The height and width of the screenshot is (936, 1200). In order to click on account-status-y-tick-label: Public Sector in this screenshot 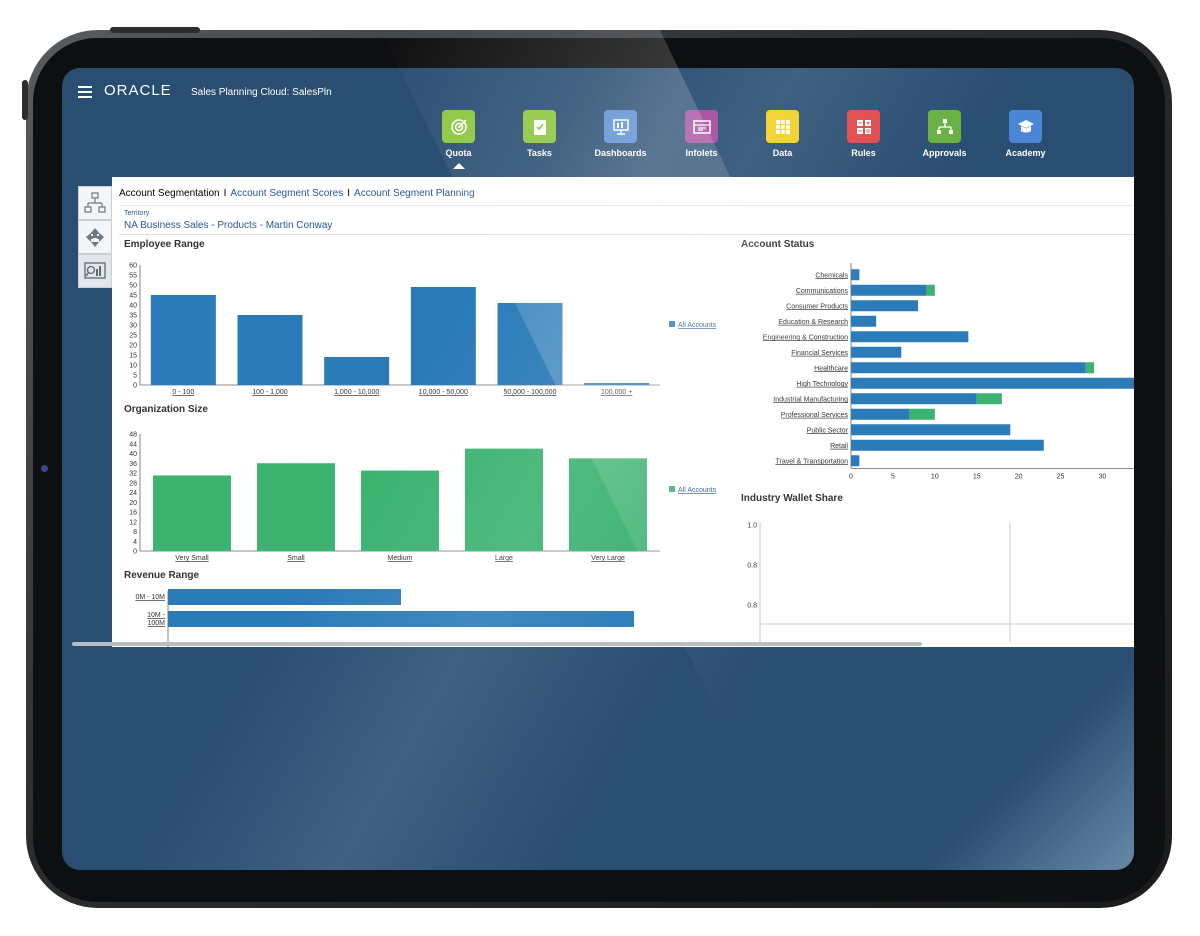, I will do `click(828, 430)`.